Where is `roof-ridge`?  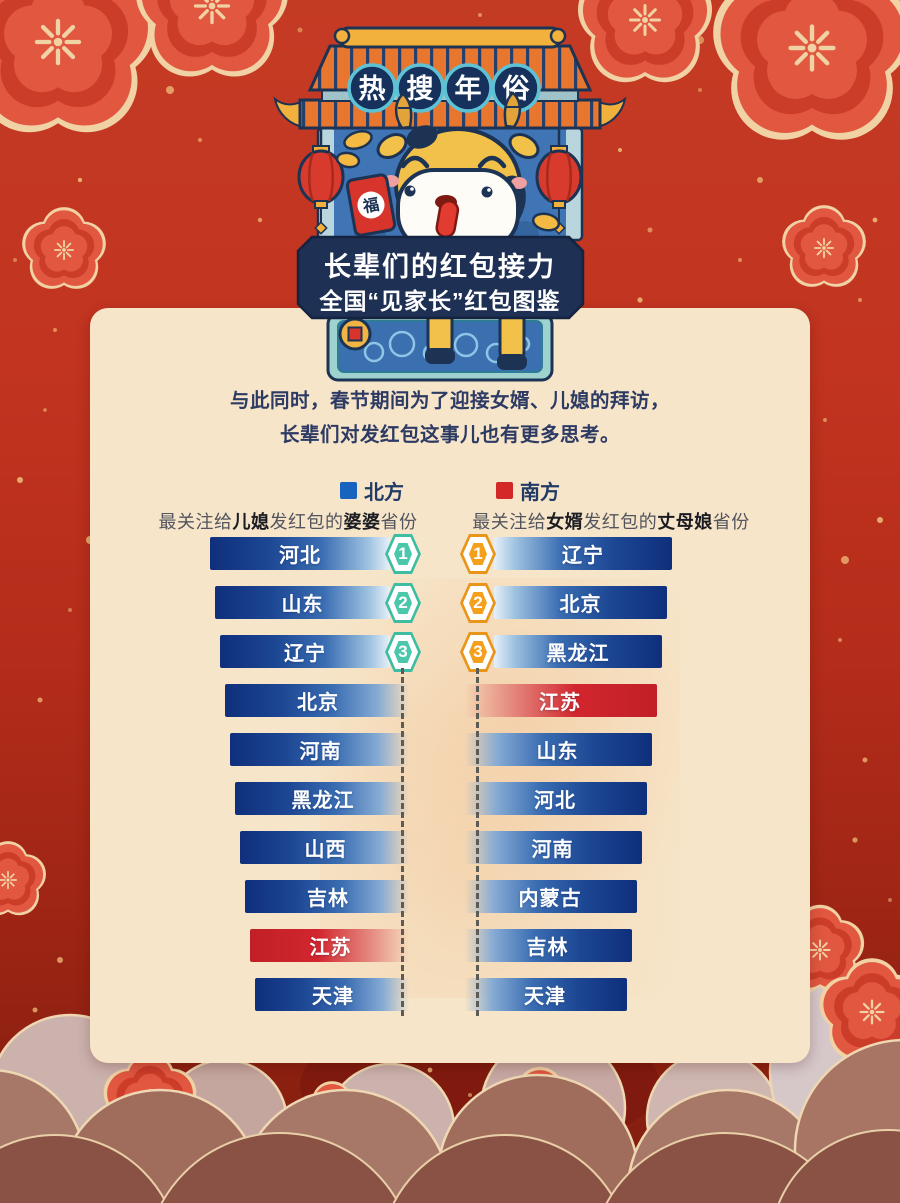 roof-ridge is located at coordinates (450, 37).